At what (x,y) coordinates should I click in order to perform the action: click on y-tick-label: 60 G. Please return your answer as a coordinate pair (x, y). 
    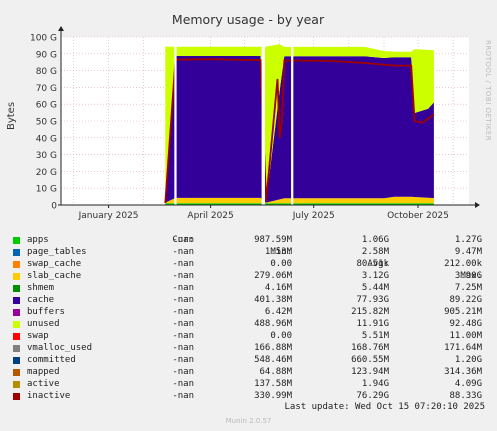
    Looking at the image, I should click on (46, 106).